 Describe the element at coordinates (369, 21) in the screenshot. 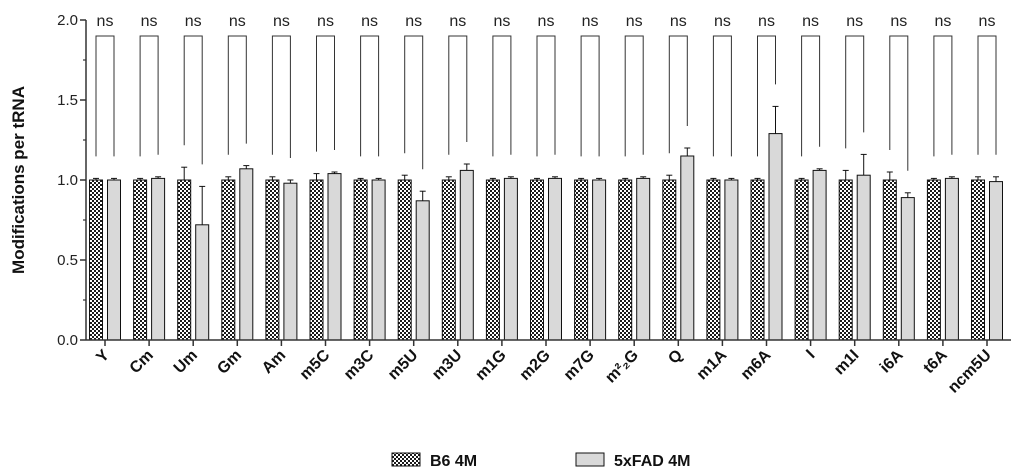

I see `significance-label-m3c: ns` at that location.